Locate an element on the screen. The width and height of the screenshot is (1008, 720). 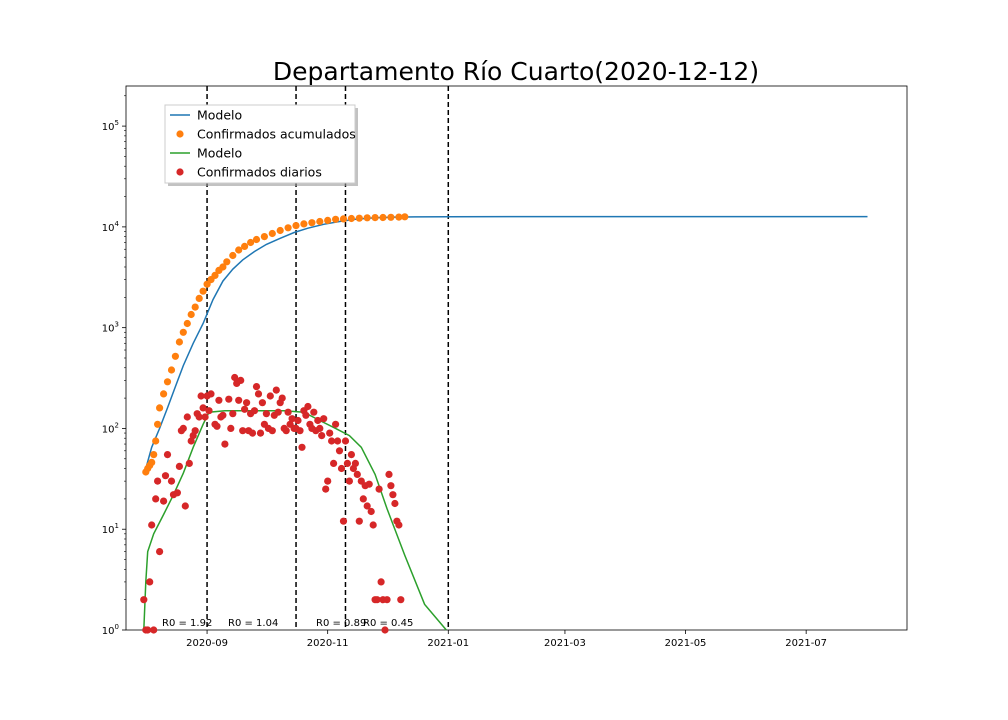
r0-label-0: R0 = 1.92 is located at coordinates (187, 623).